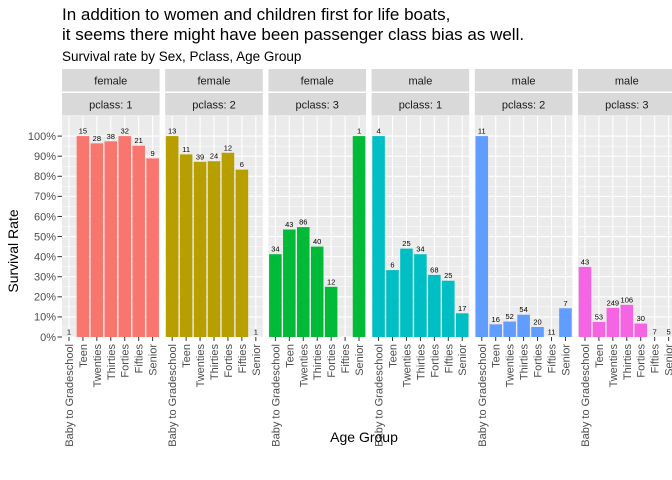 The width and height of the screenshot is (672, 480). I want to click on bar-count-label: 15, so click(83, 131).